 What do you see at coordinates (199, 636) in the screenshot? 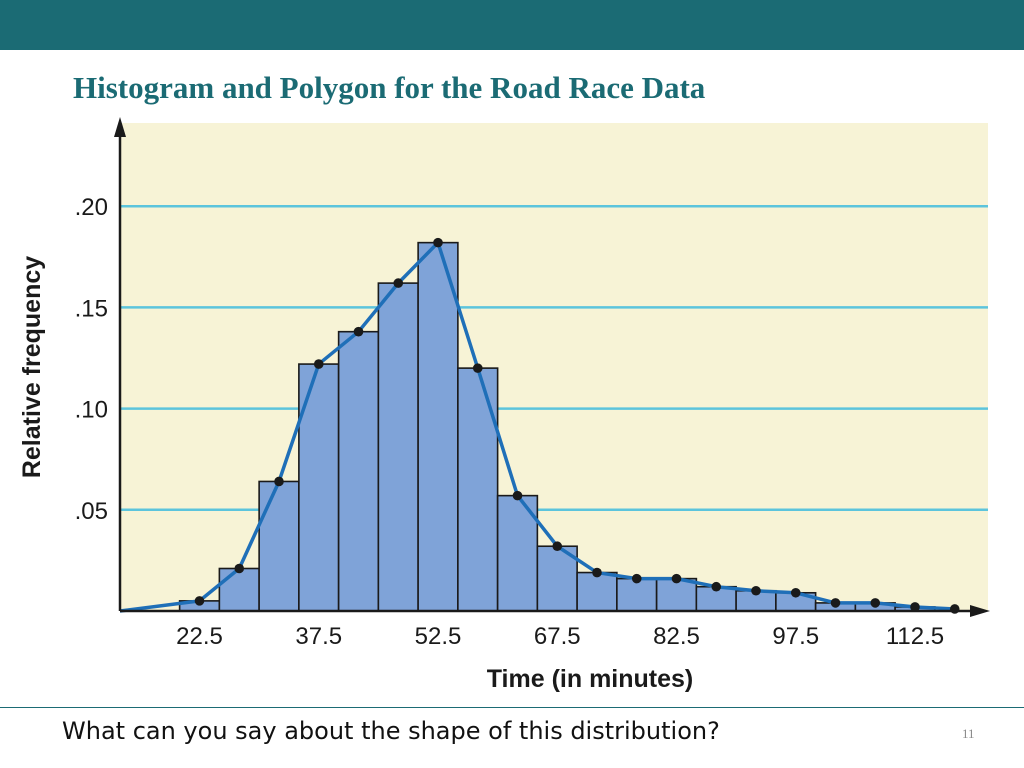
I see `x-tick-label: 22.5` at bounding box center [199, 636].